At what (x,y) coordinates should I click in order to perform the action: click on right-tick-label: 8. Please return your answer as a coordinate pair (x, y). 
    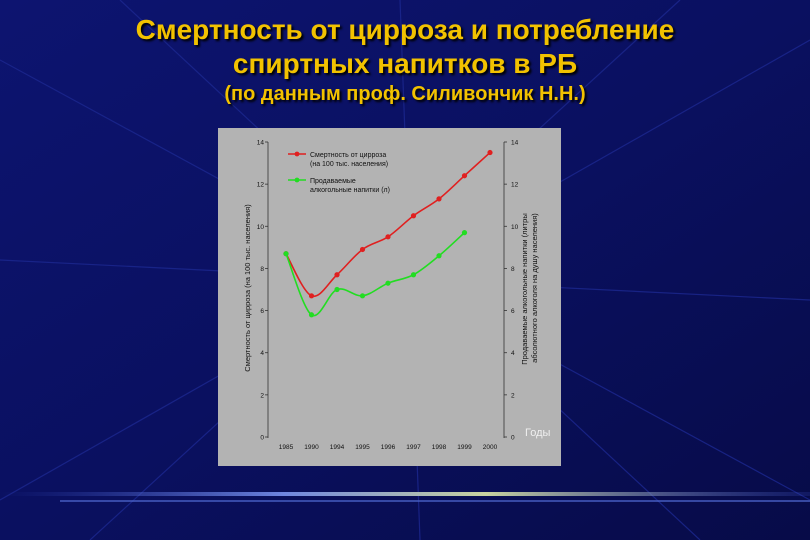
    Looking at the image, I should click on (513, 269).